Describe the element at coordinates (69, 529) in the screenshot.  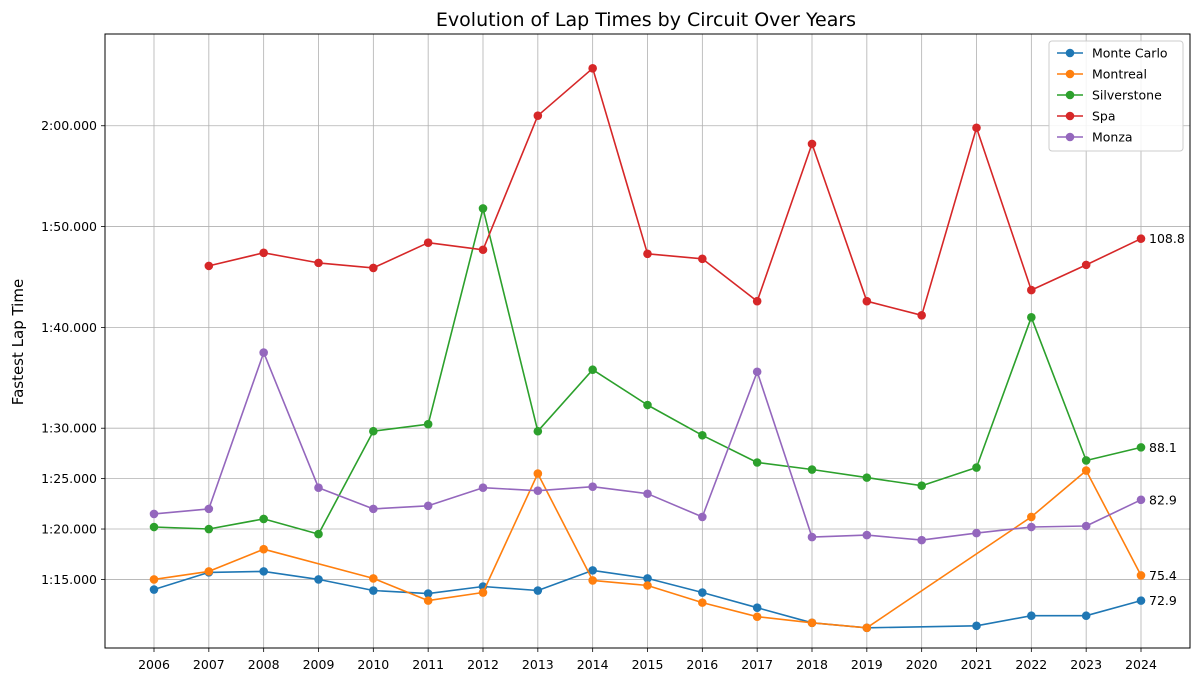
I see `y-tick-label: 1:20.000` at that location.